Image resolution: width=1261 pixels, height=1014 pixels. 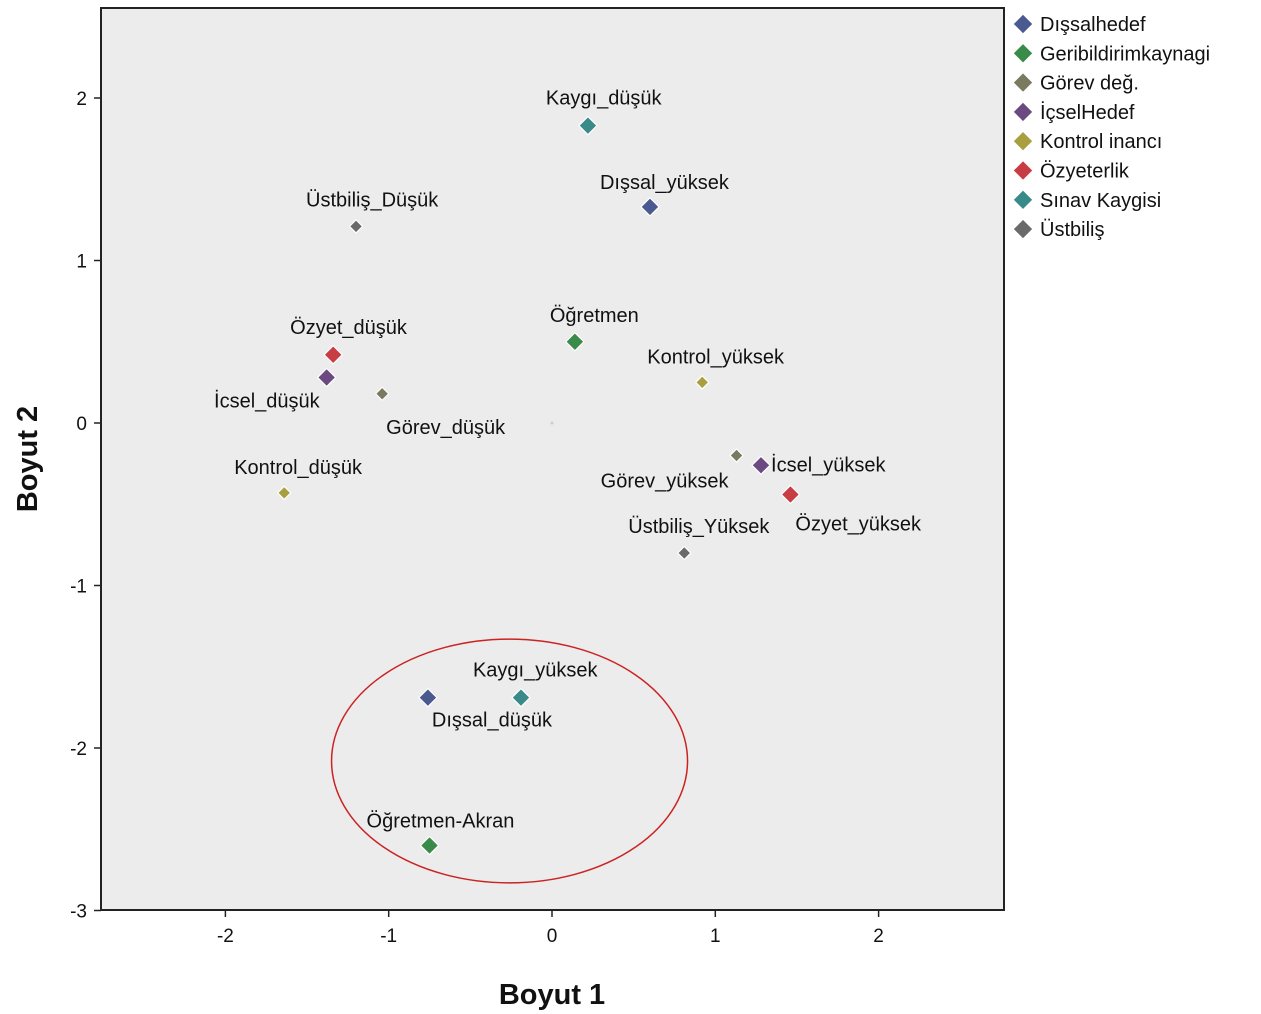 What do you see at coordinates (1093, 25) in the screenshot?
I see `legend-entry: Dışsalhedef` at bounding box center [1093, 25].